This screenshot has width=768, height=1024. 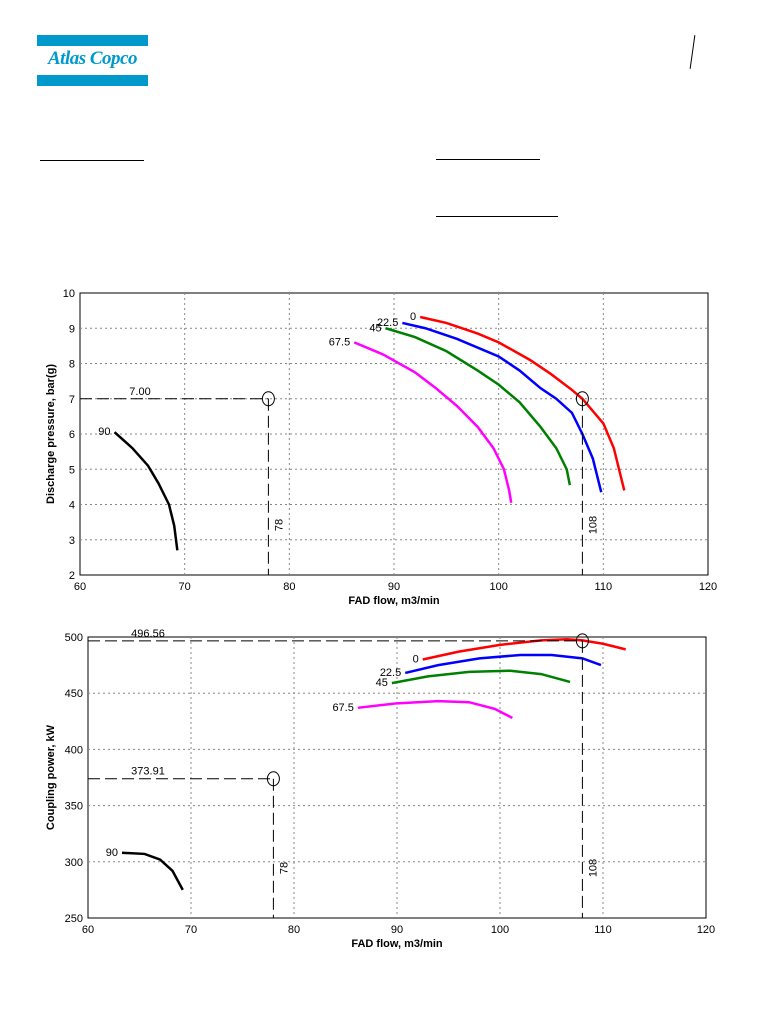 What do you see at coordinates (74, 919) in the screenshot?
I see `y-tick-label: 250` at bounding box center [74, 919].